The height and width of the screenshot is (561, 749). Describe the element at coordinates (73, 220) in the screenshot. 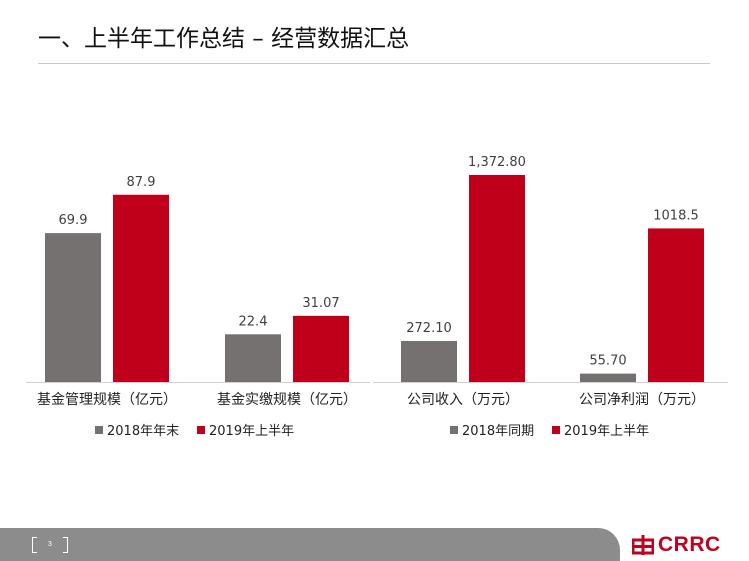

I see `data-label: 69.9` at that location.